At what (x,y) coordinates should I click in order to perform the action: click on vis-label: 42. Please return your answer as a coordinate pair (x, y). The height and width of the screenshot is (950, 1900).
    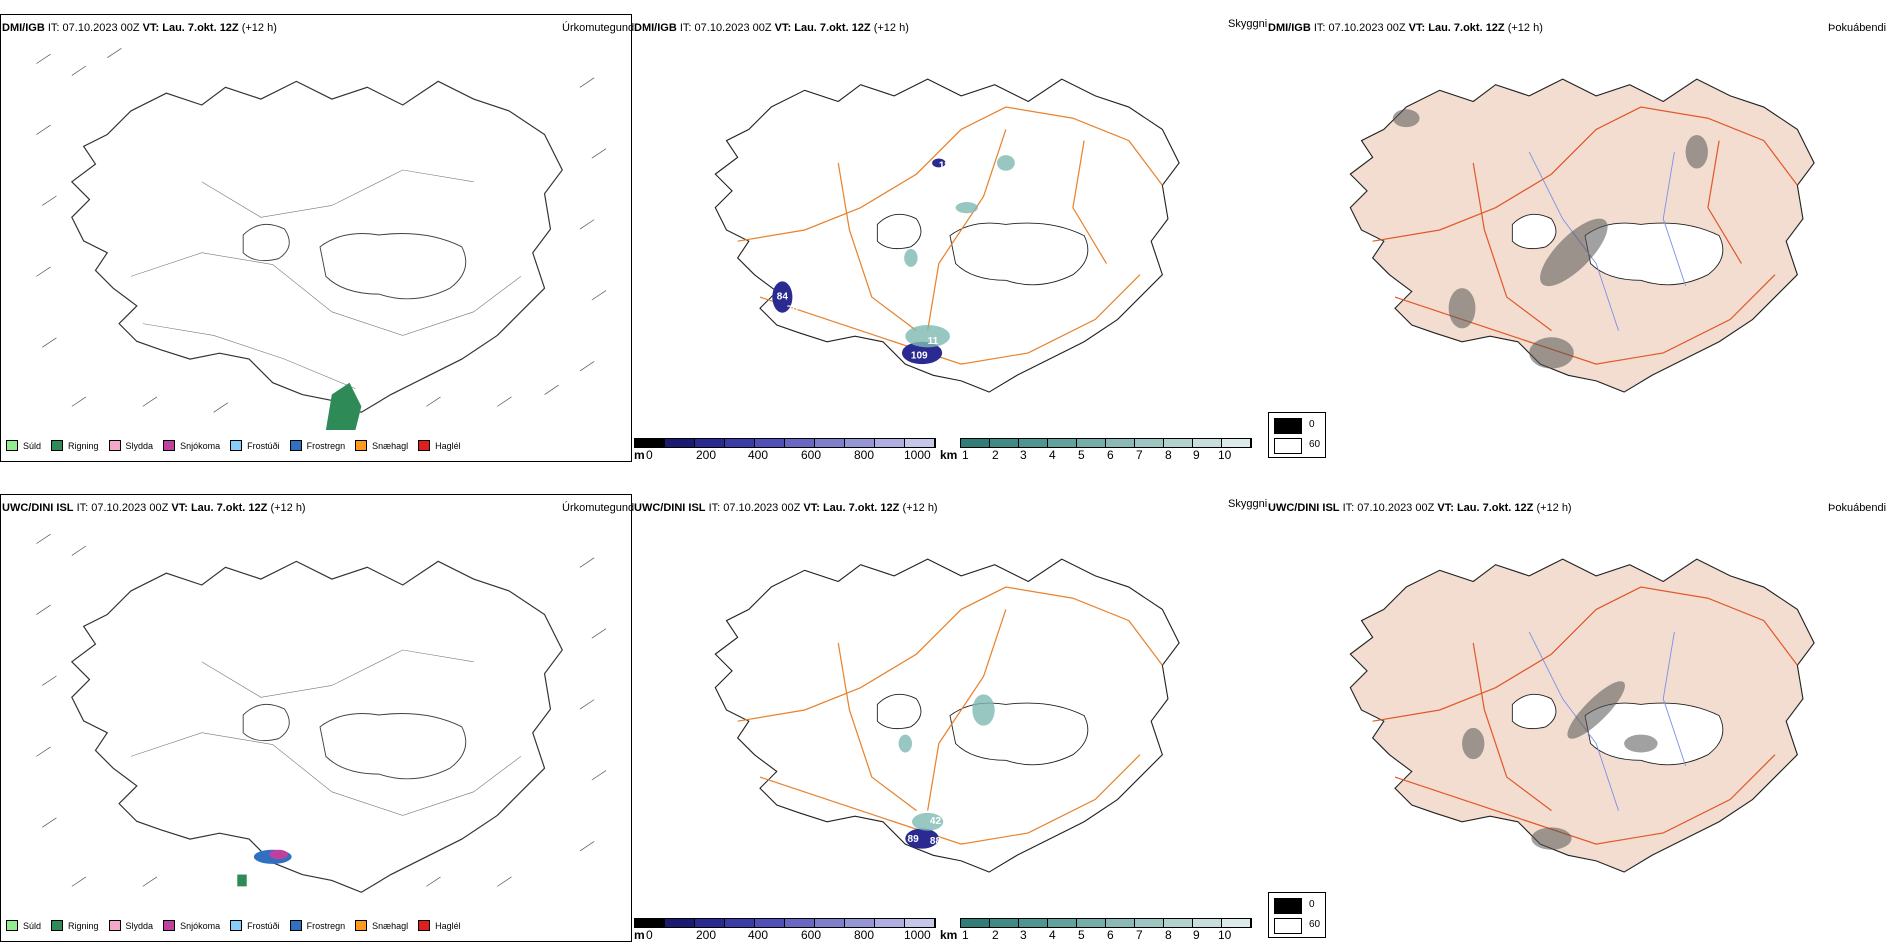
    Looking at the image, I should click on (936, 821).